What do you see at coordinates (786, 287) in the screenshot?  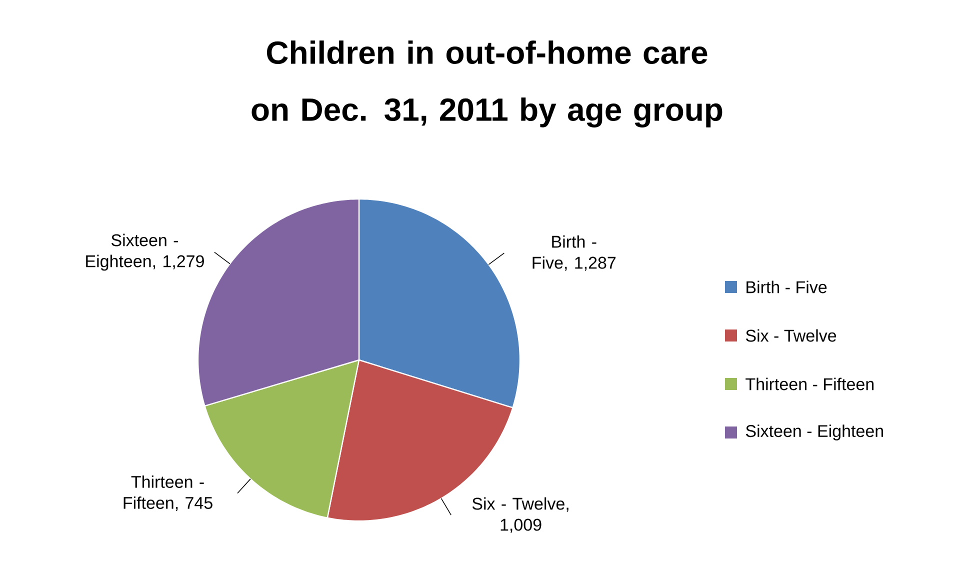 I see `legend-label: Birth - Five` at bounding box center [786, 287].